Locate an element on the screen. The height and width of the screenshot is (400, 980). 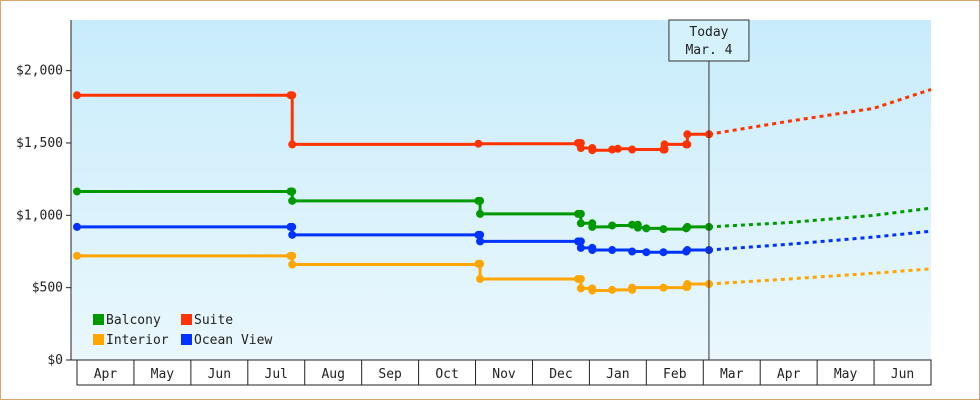
legend-swatch-ocean-view is located at coordinates (186, 339).